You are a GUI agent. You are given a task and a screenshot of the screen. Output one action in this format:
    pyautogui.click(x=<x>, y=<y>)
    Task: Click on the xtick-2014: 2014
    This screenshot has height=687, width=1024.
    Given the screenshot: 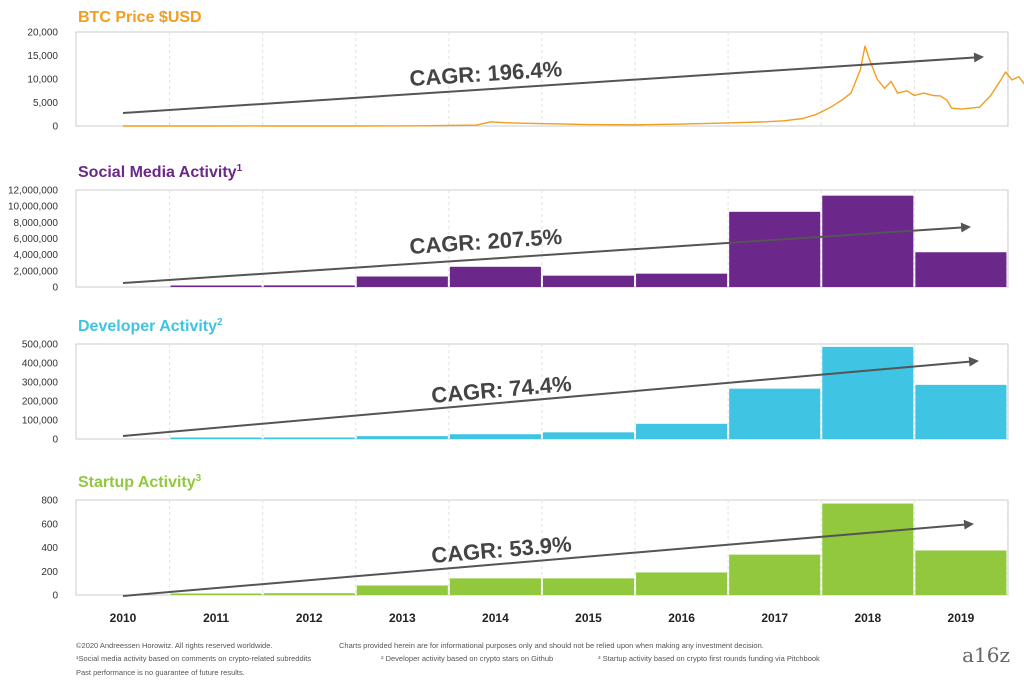 What is the action you would take?
    pyautogui.click(x=495, y=618)
    